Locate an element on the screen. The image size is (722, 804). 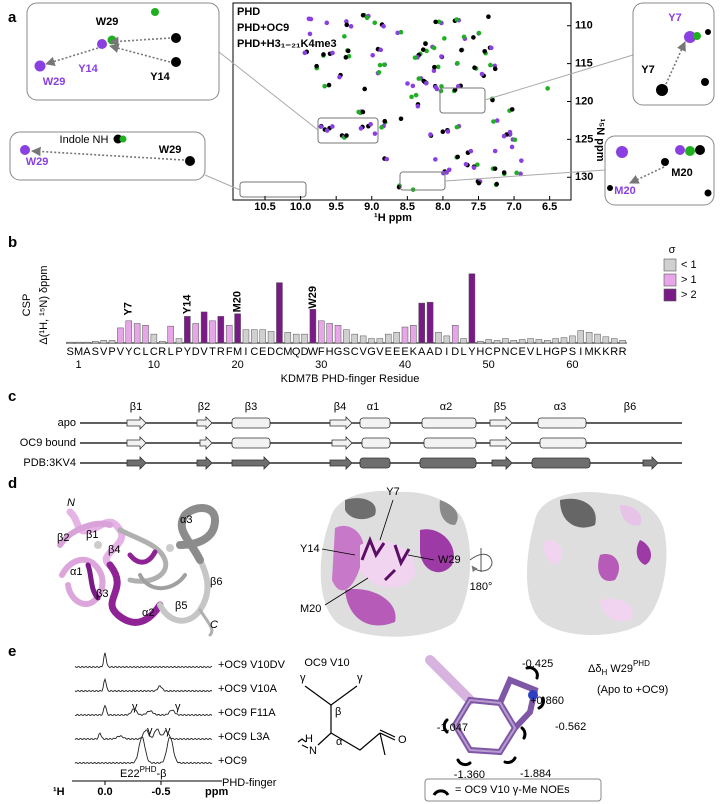
residue-letter: L is located at coordinates (539, 352).